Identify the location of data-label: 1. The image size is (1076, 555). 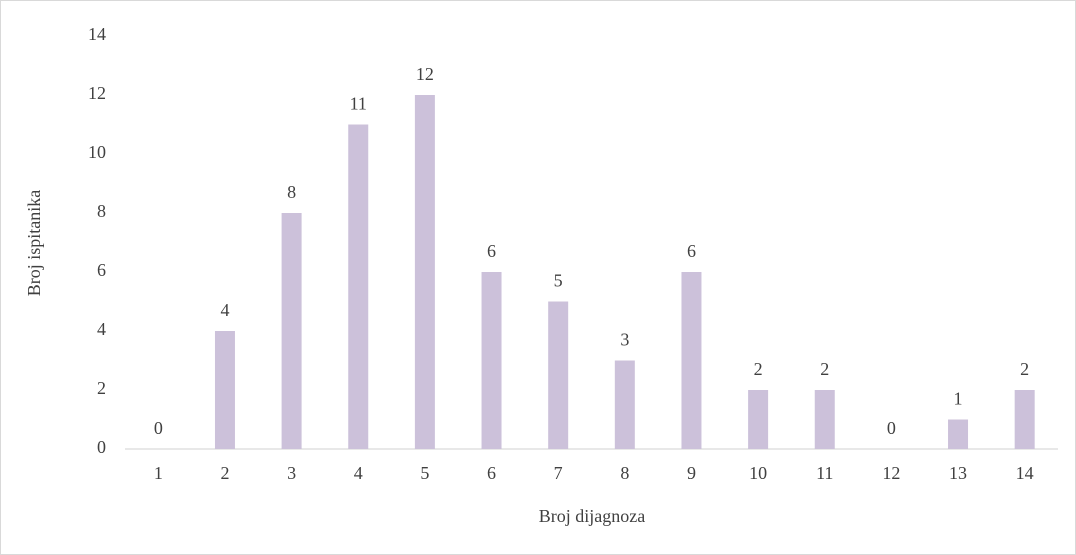
(958, 399).